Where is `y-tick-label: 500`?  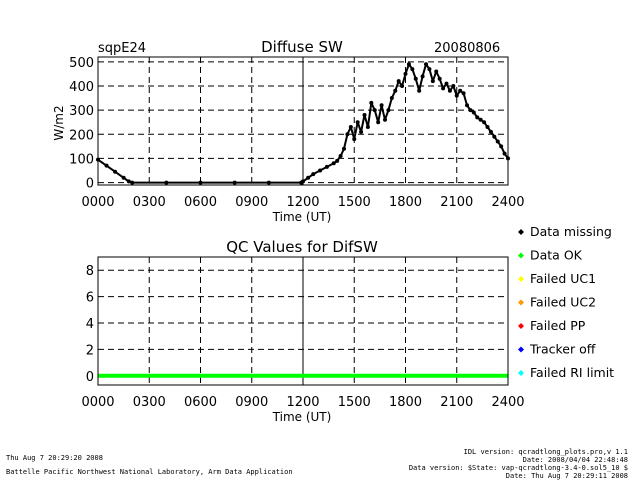
y-tick-label: 500 is located at coordinates (81, 63).